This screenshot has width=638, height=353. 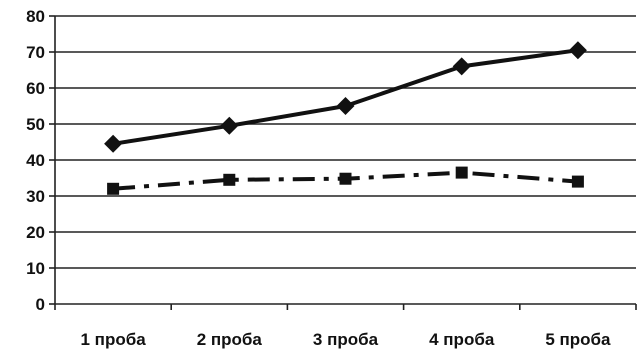 I want to click on y-tick-label: 40, so click(x=35, y=160).